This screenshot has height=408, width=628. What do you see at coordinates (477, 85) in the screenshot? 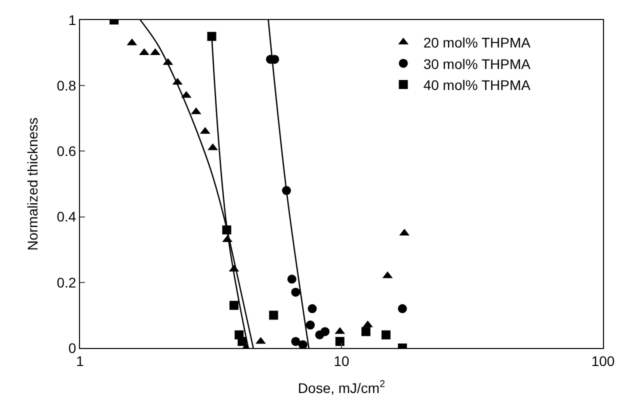
I see `legend-label: 40 mol% THPMA` at bounding box center [477, 85].